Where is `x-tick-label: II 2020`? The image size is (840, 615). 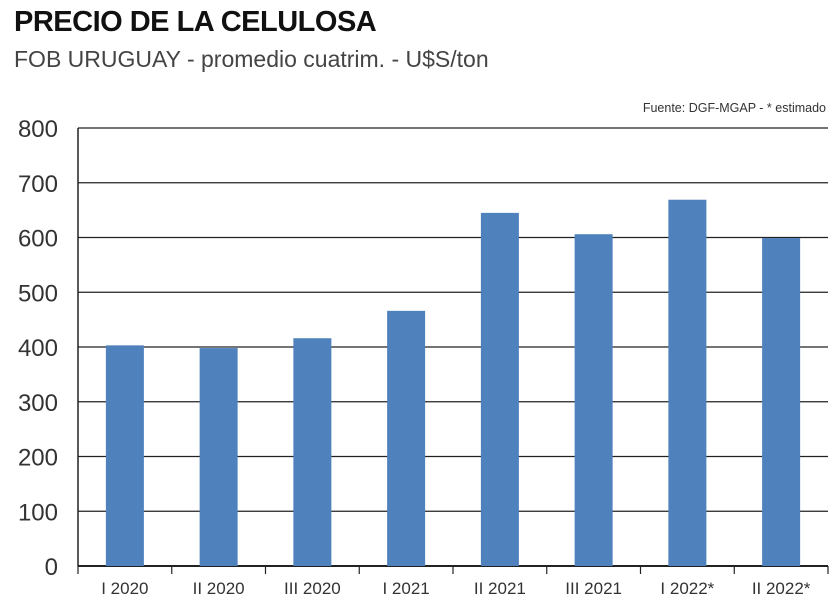 x-tick-label: II 2020 is located at coordinates (219, 588).